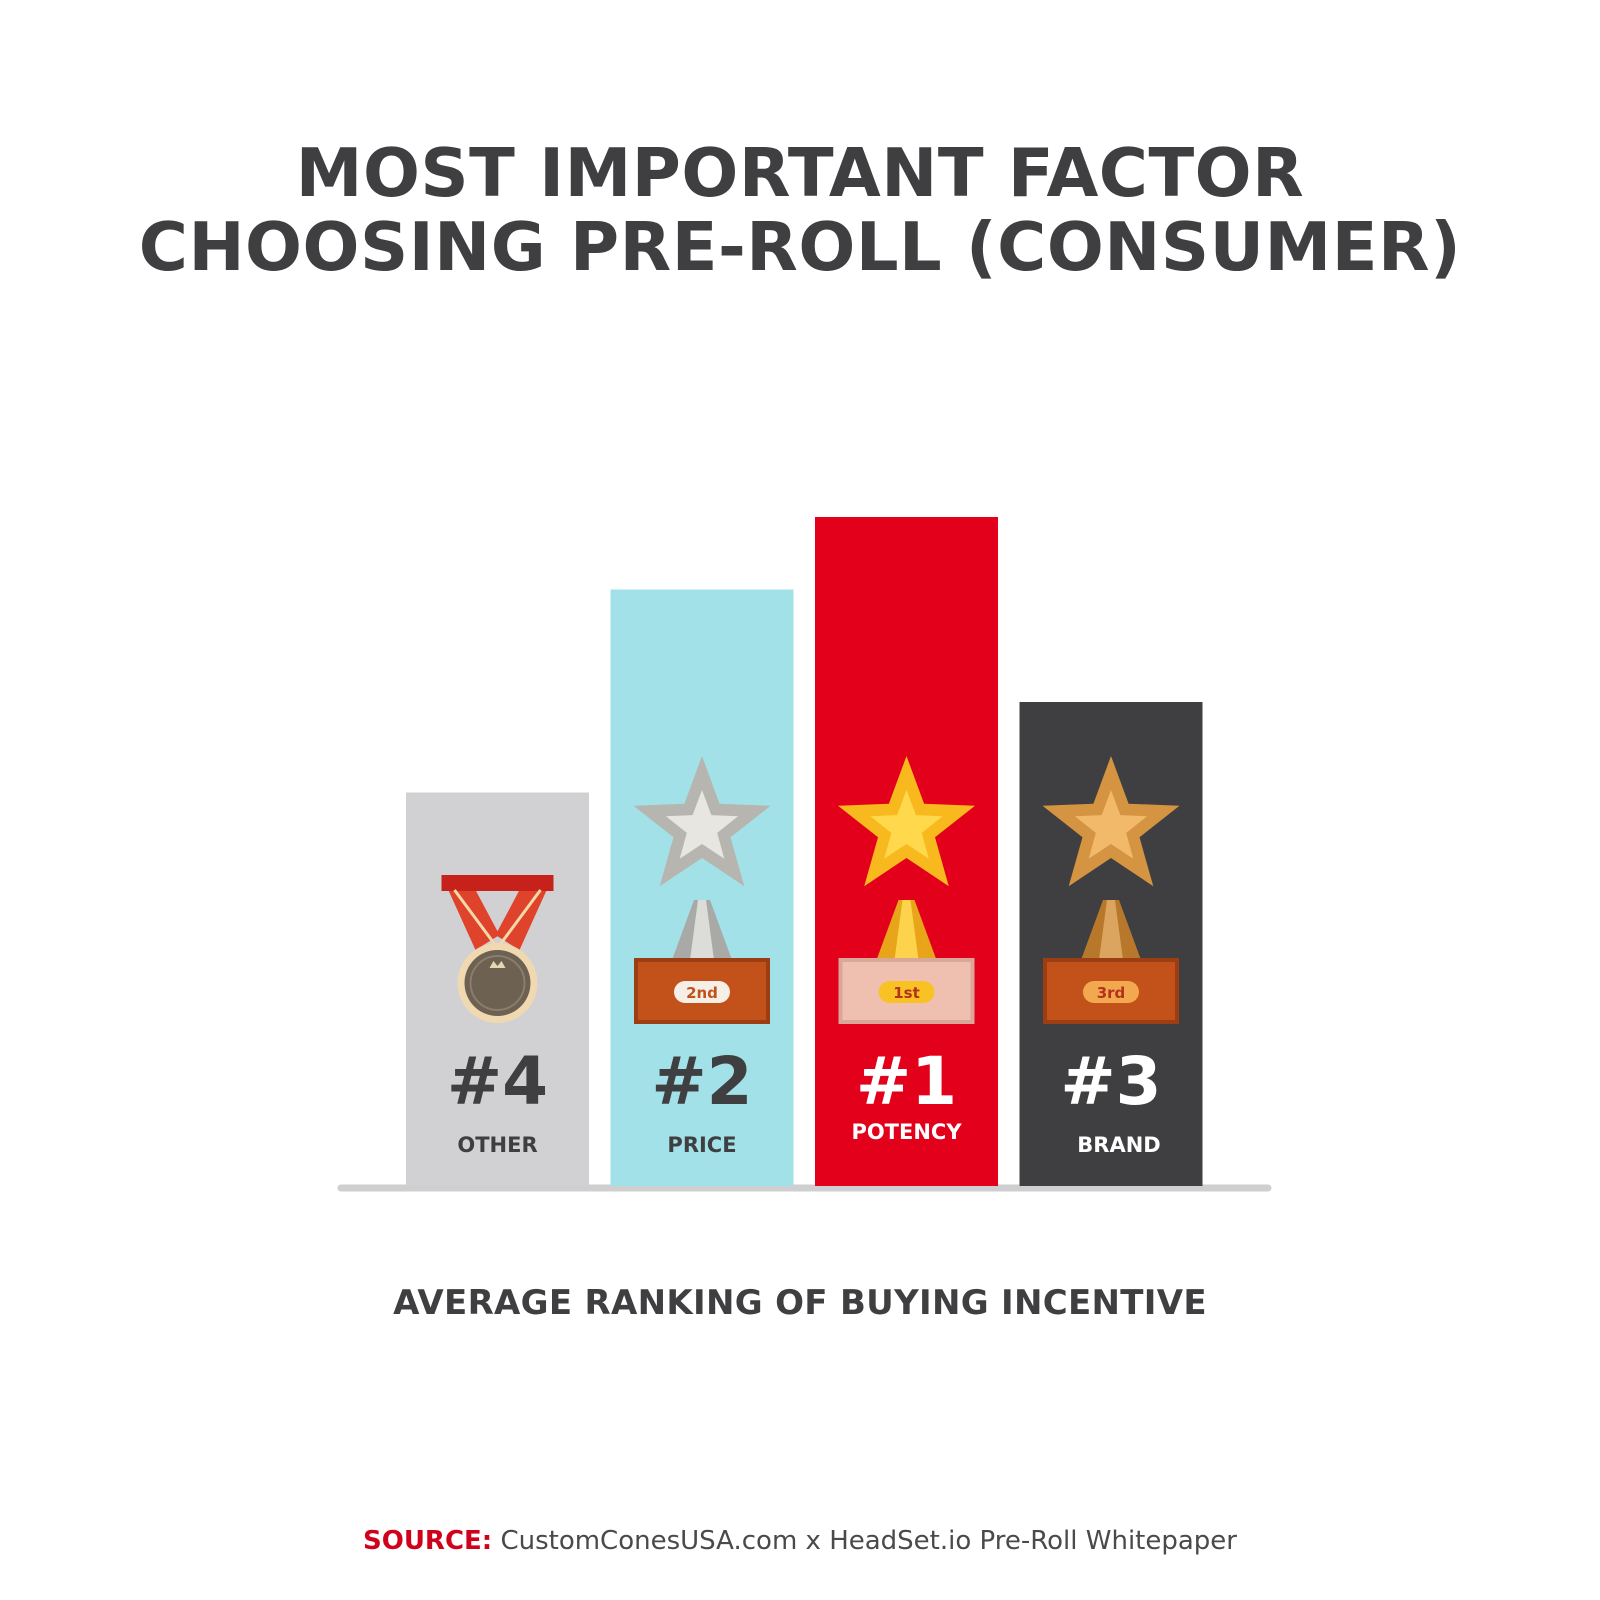 The height and width of the screenshot is (1600, 1600). What do you see at coordinates (800, 247) in the screenshot?
I see `title-line-2: CHOOSING PRE-ROLL (CONSUMER)` at bounding box center [800, 247].